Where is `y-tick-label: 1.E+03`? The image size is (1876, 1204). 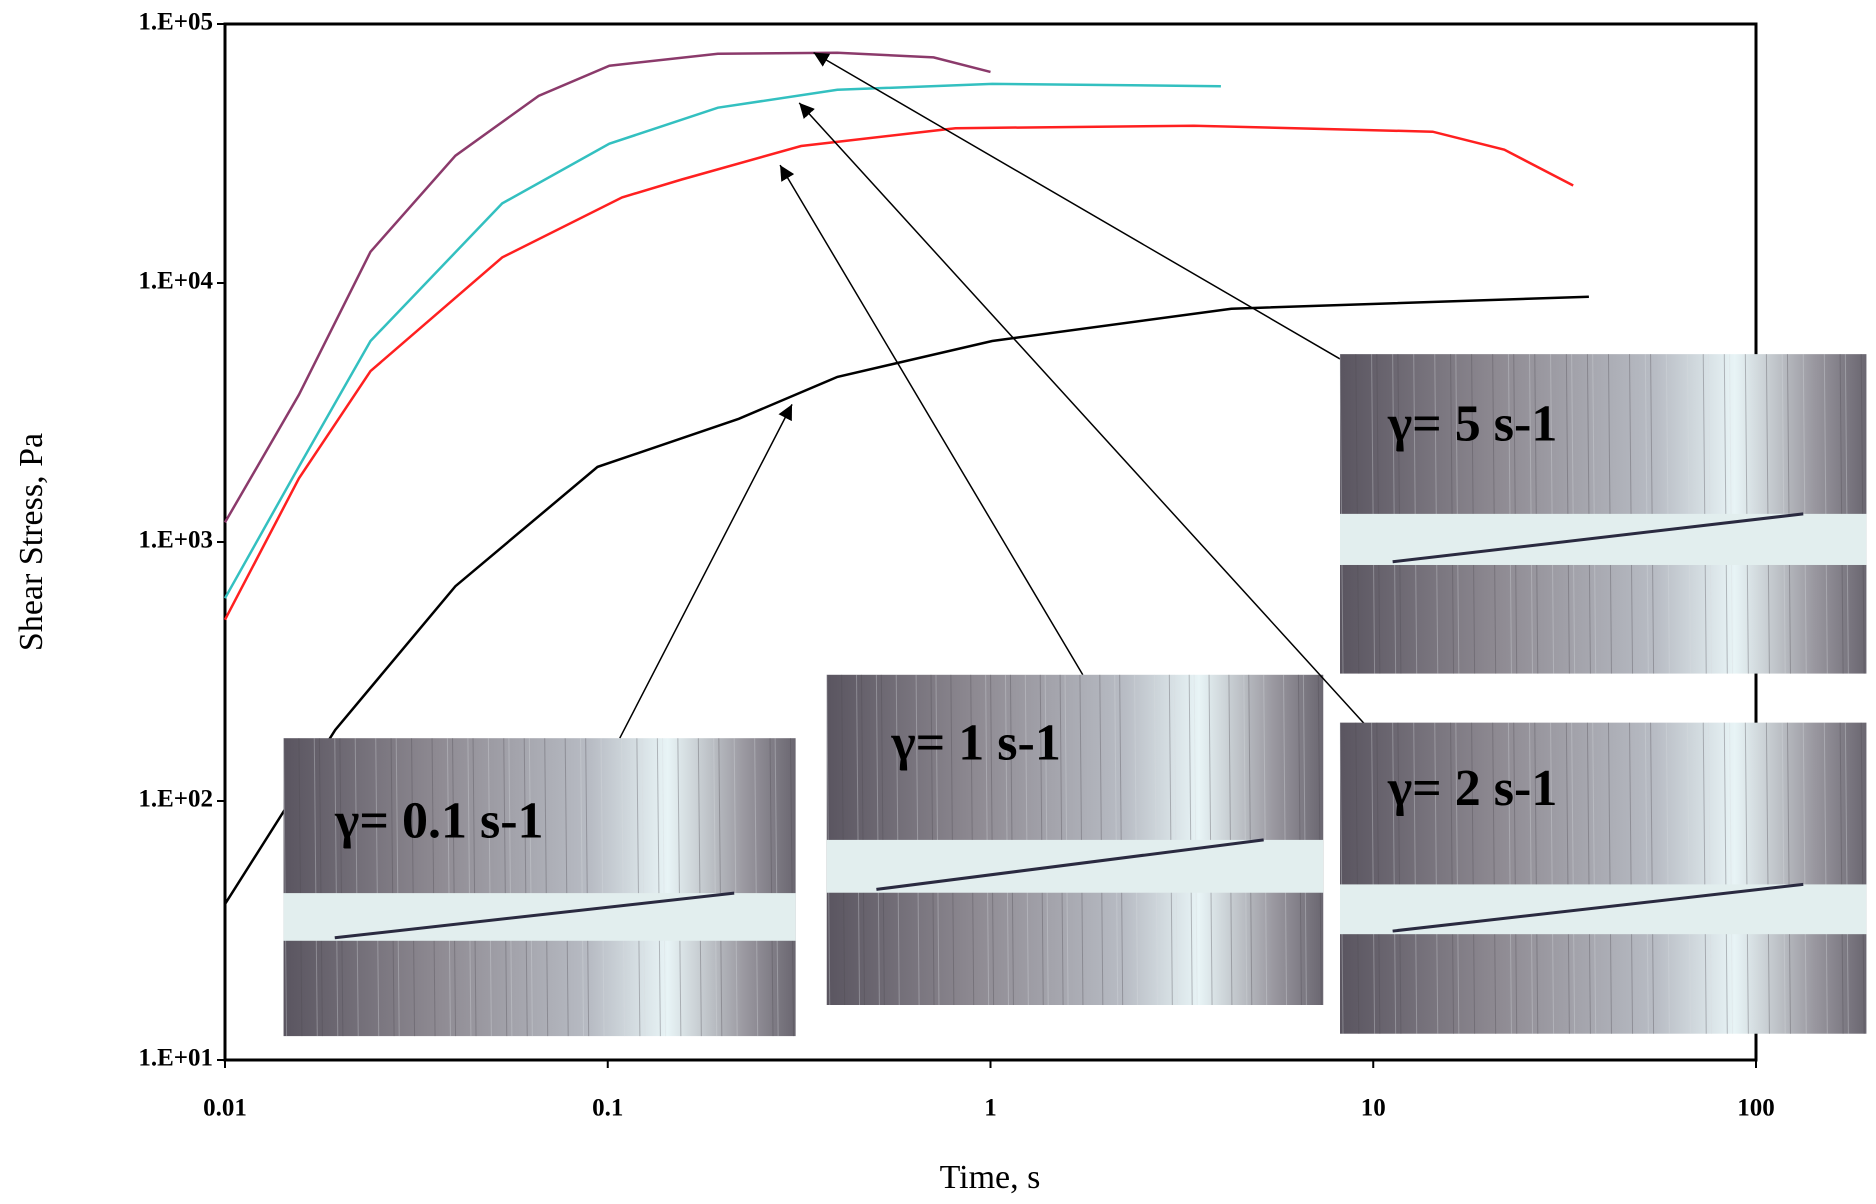 y-tick-label: 1.E+03 is located at coordinates (175, 540).